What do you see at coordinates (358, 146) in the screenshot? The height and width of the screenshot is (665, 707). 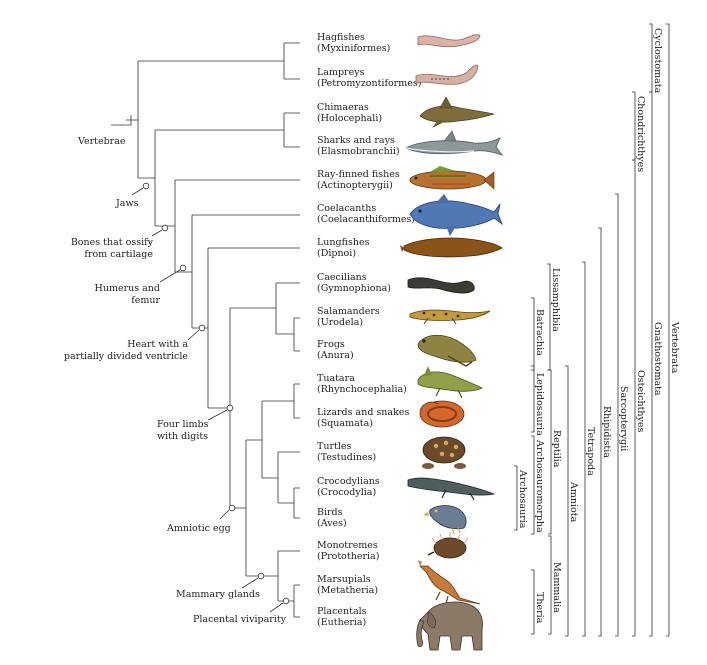 I see `taxon-label: Sharks and rays (Elasmobranchii)` at bounding box center [358, 146].